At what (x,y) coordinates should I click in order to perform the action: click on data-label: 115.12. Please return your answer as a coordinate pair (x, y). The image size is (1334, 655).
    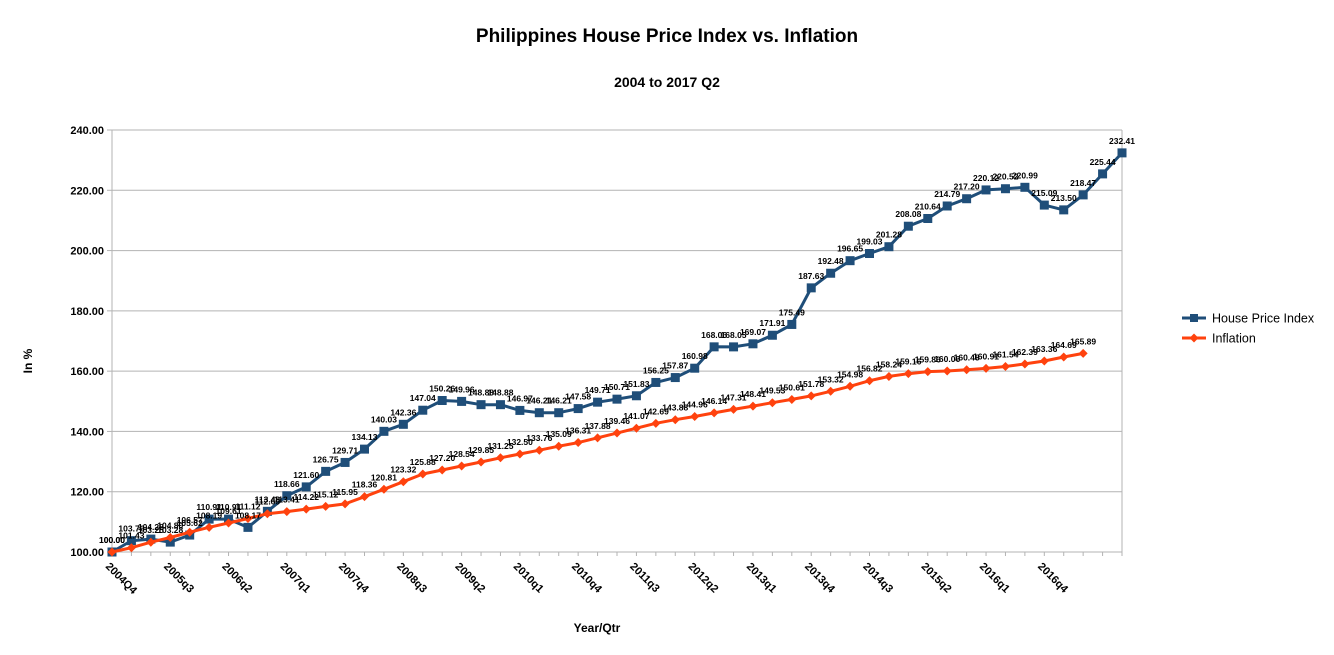
    Looking at the image, I should click on (326, 494).